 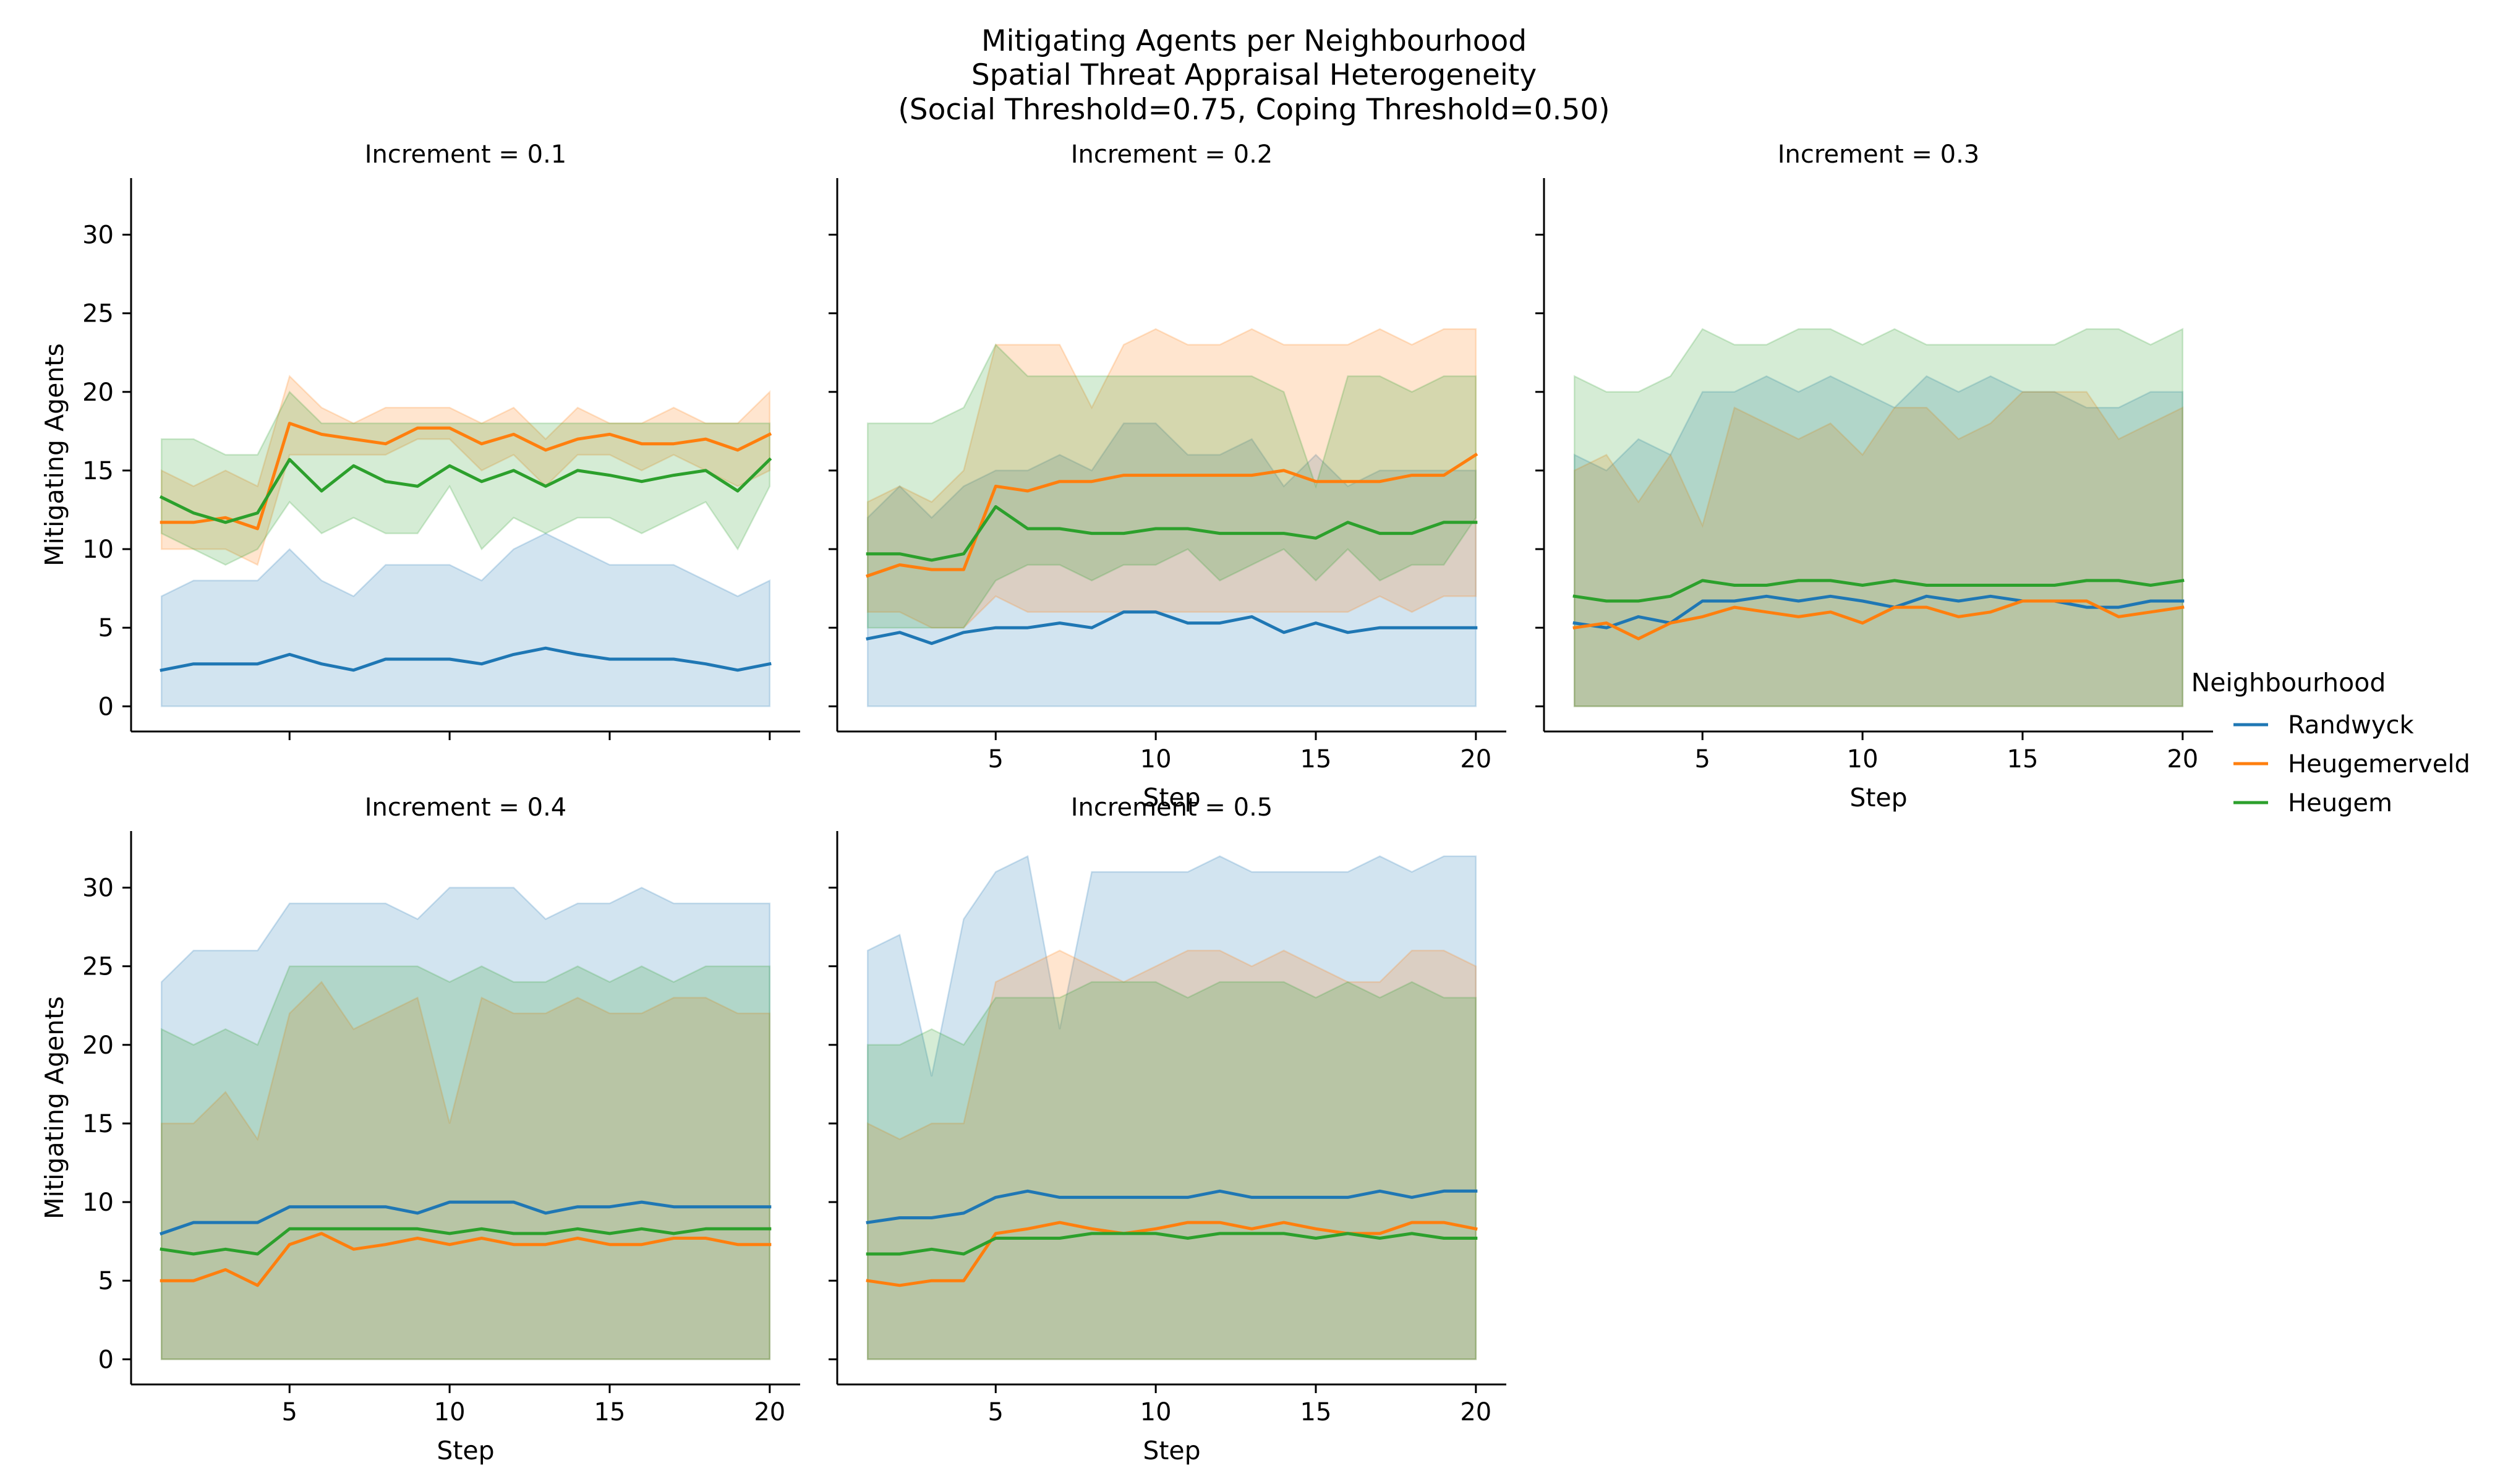 What do you see at coordinates (2352, 725) in the screenshot?
I see `legend-label: Randwyck` at bounding box center [2352, 725].